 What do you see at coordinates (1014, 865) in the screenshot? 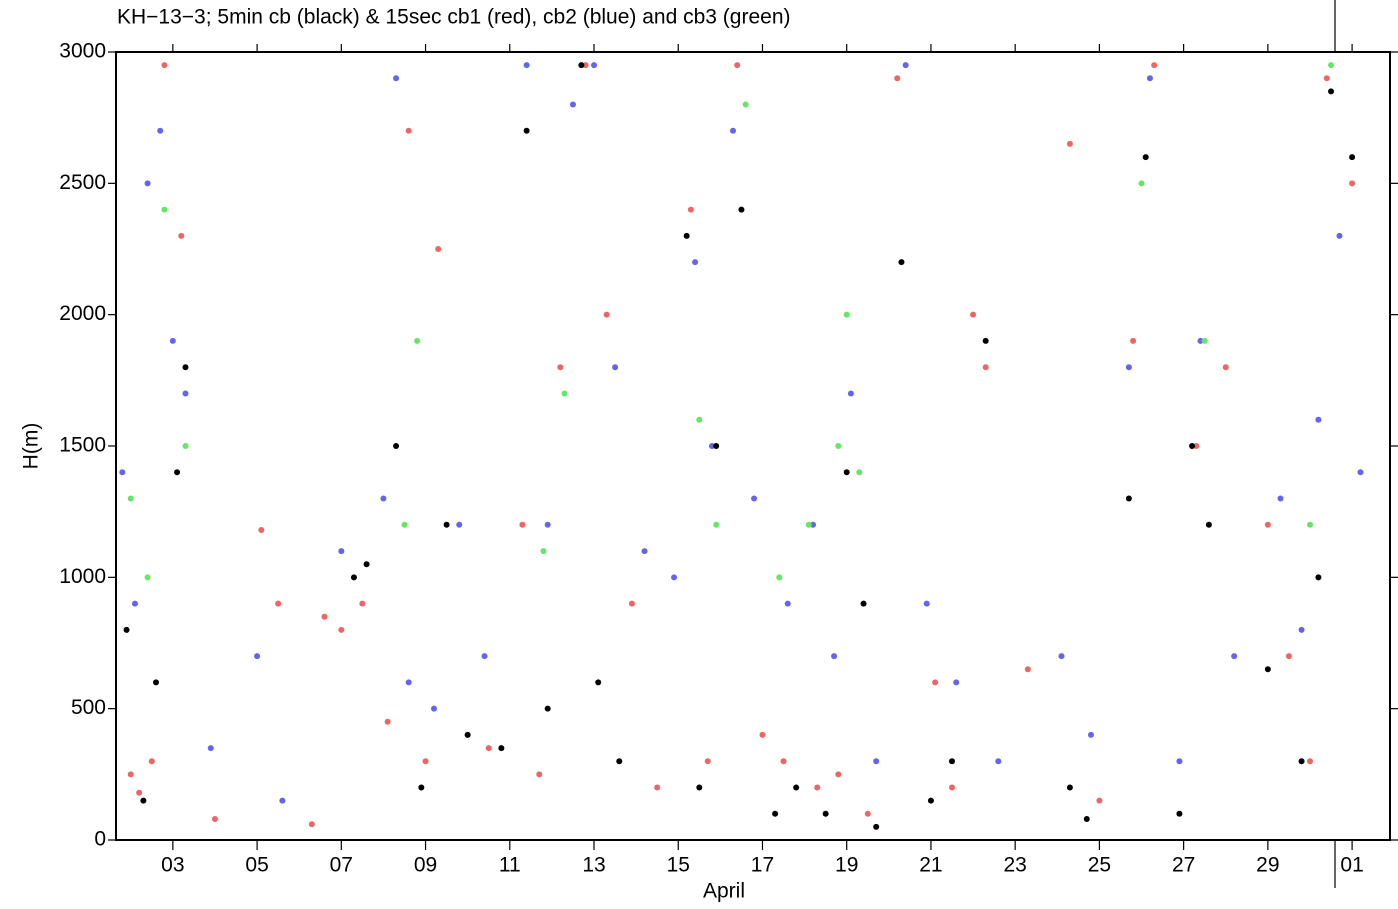
I see `x-tick-label: 23` at bounding box center [1014, 865].